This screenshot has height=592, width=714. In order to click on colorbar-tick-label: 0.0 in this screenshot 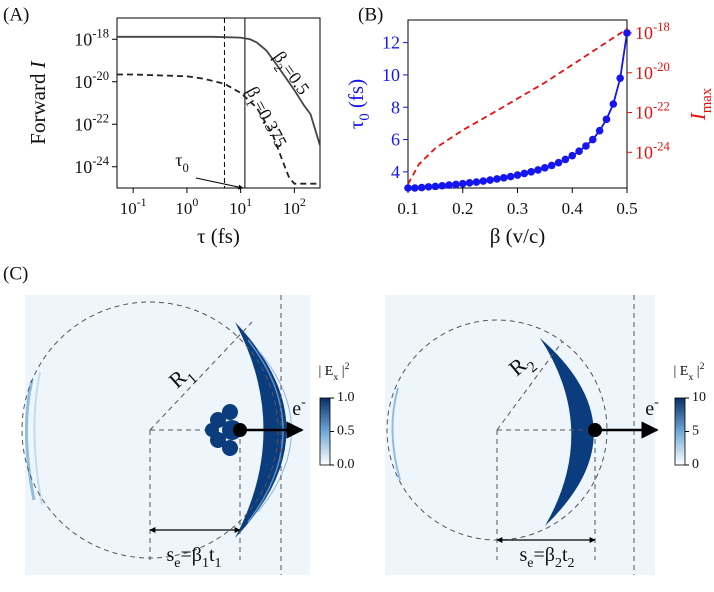, I will do `click(346, 464)`.